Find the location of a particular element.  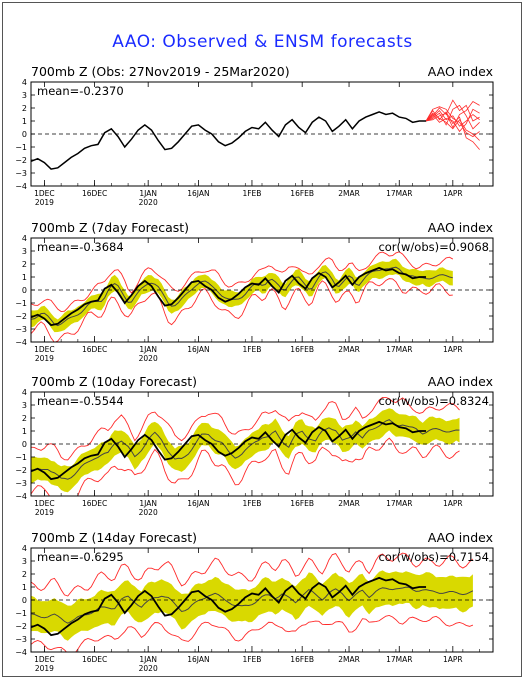

ensemble-mean-line is located at coordinates (252, 605).